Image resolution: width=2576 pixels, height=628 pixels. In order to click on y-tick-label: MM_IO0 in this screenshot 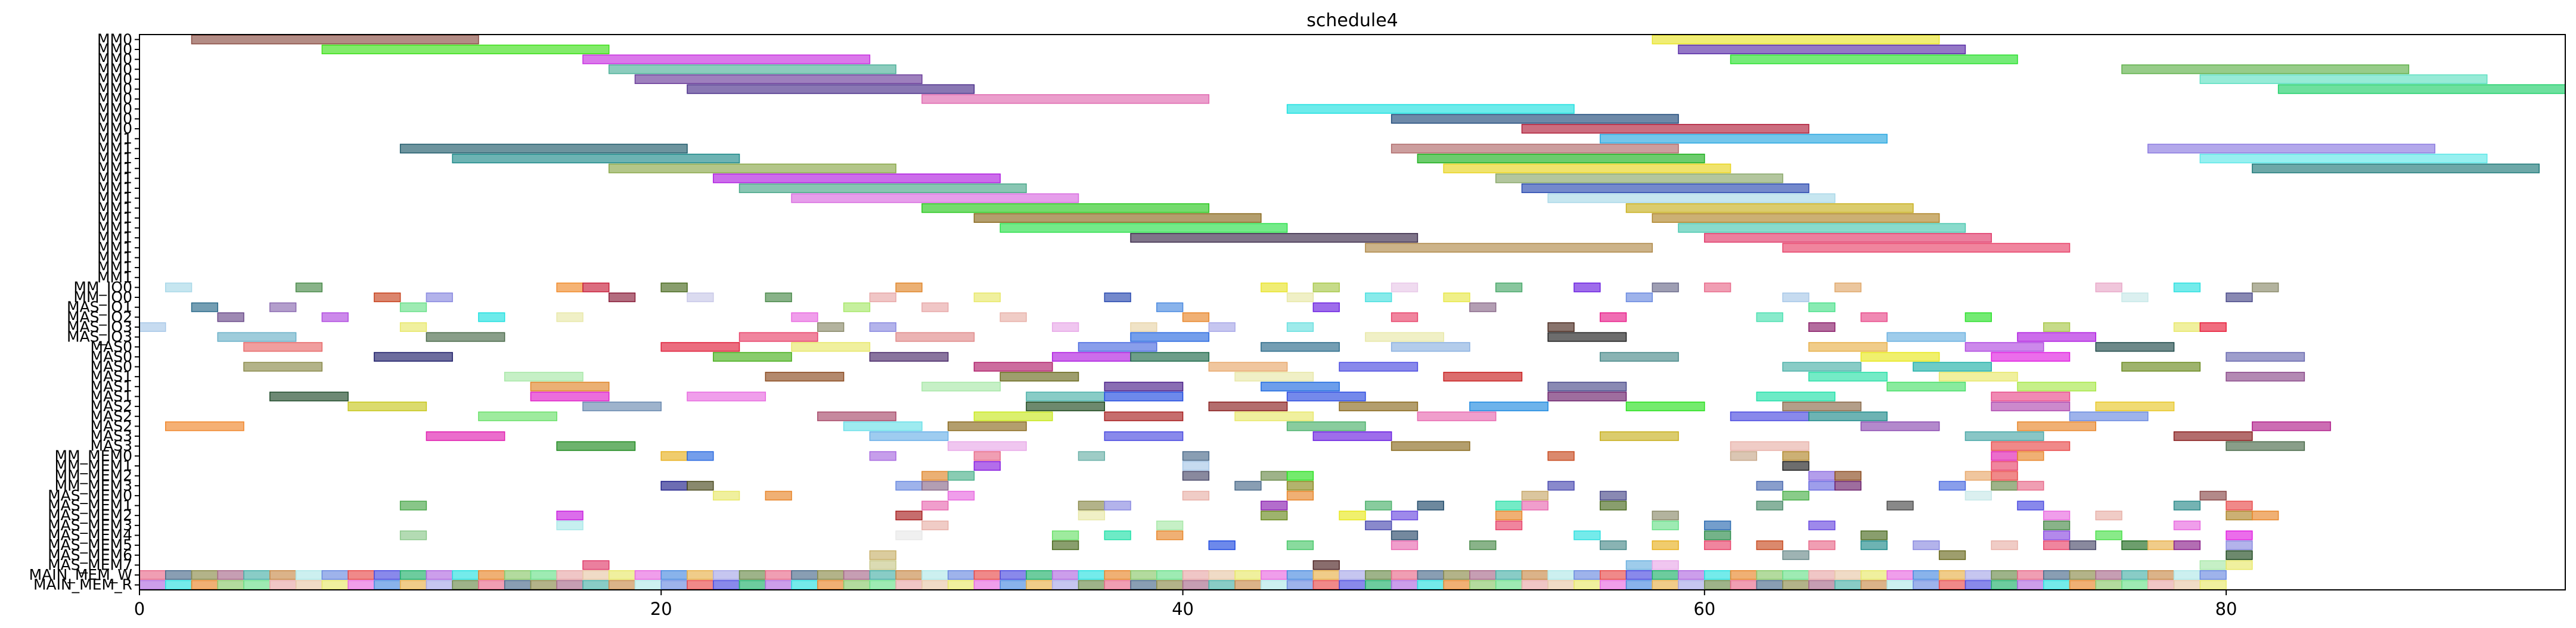, I will do `click(103, 287)`.